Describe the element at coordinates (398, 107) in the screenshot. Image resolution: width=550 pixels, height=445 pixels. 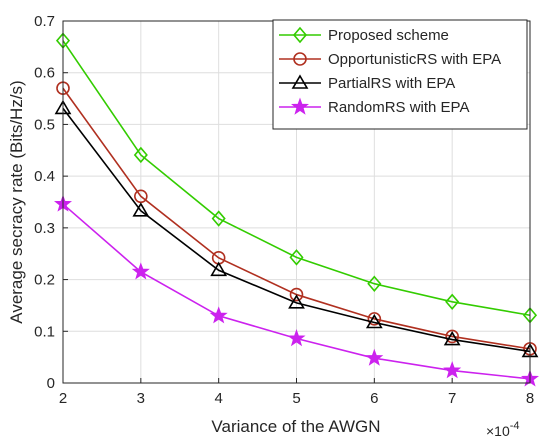
I see `legend-label: RandomRS with EPA` at that location.